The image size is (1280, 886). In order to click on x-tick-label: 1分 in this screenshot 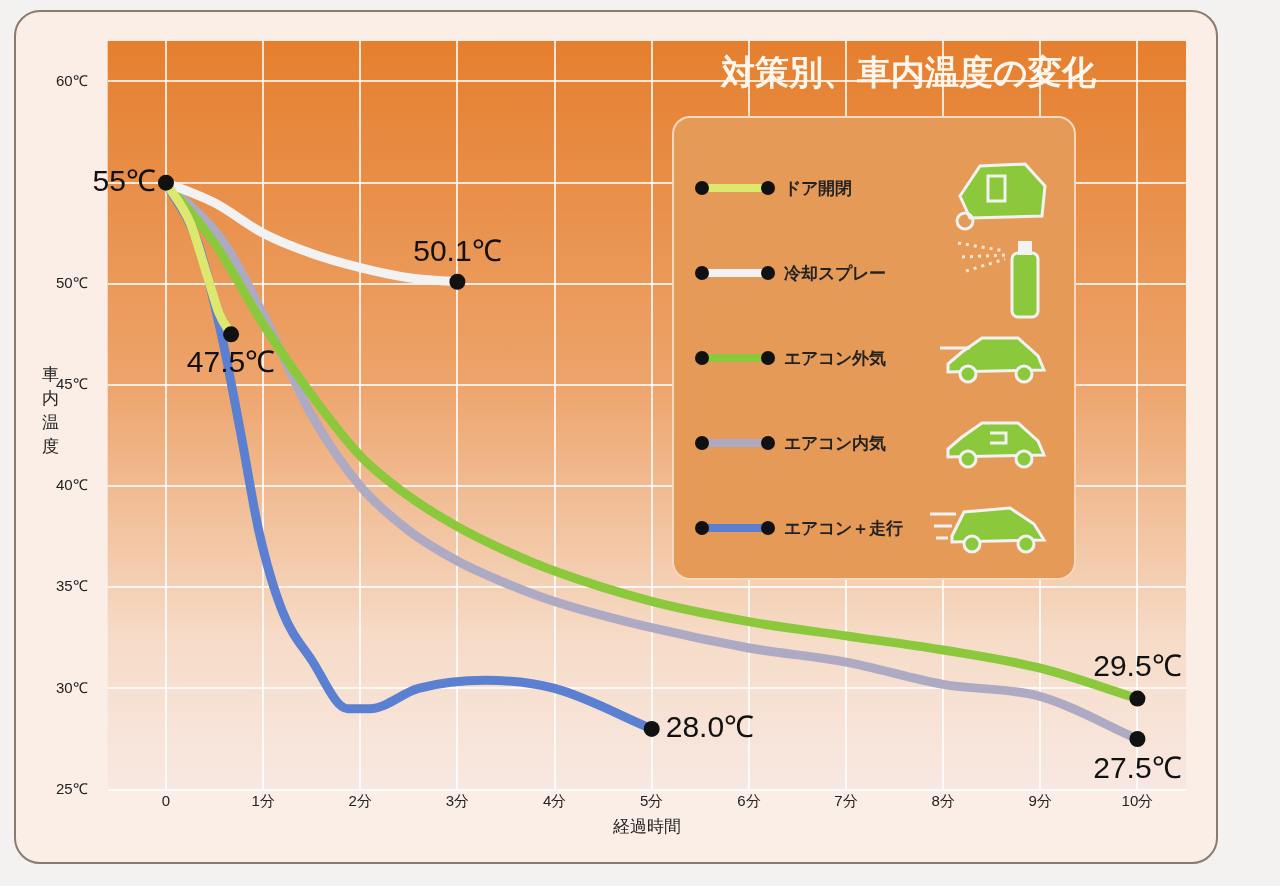, I will do `click(263, 800)`.